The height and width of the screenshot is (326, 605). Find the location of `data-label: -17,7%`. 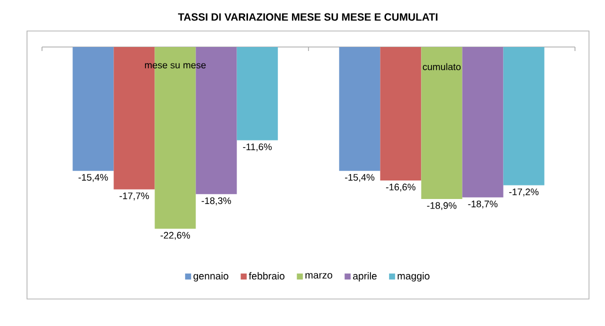

data-label: -17,7% is located at coordinates (134, 196).